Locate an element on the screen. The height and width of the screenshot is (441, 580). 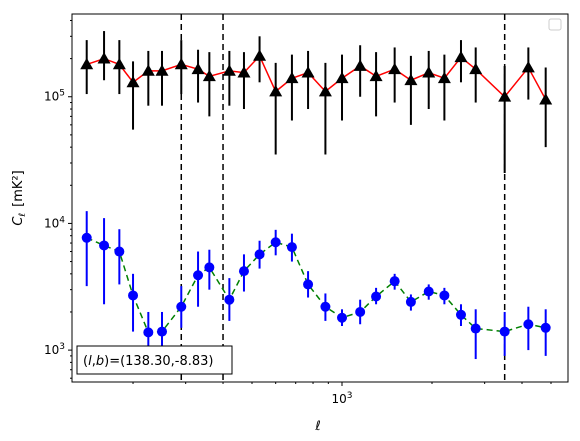
svg-text:Cℓ[mK²]: Cℓ [mK²] is located at coordinates (19, 197).